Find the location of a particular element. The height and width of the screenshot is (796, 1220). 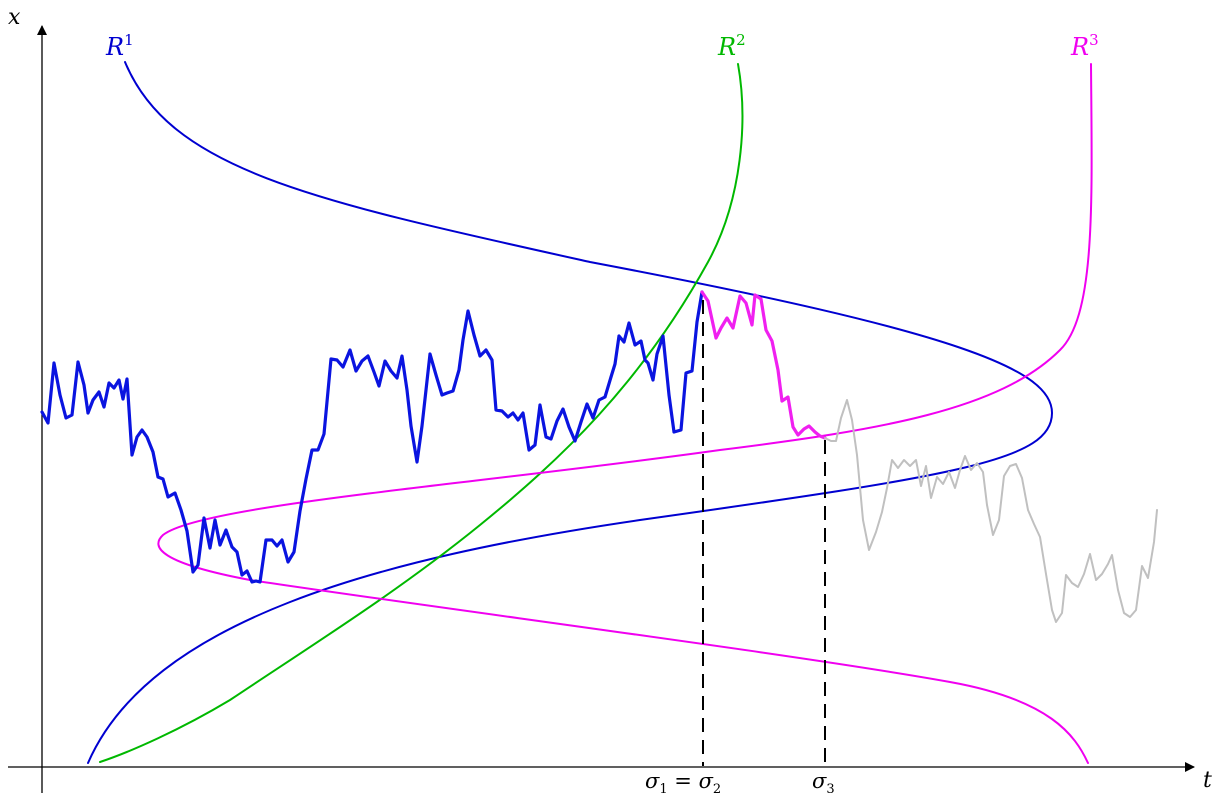

label-r1: R1 is located at coordinates (119, 46).